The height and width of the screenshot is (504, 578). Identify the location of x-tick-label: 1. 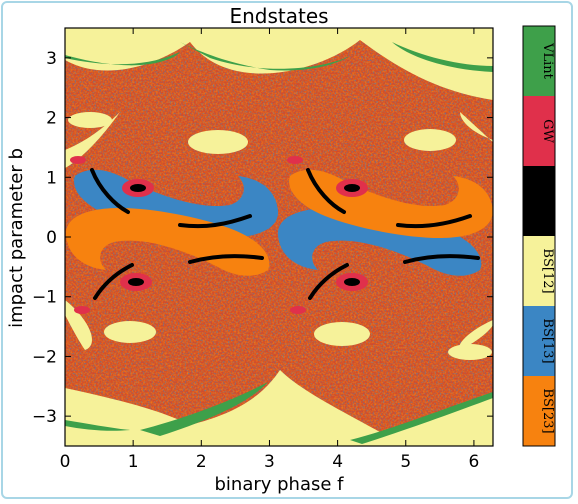
(133, 462).